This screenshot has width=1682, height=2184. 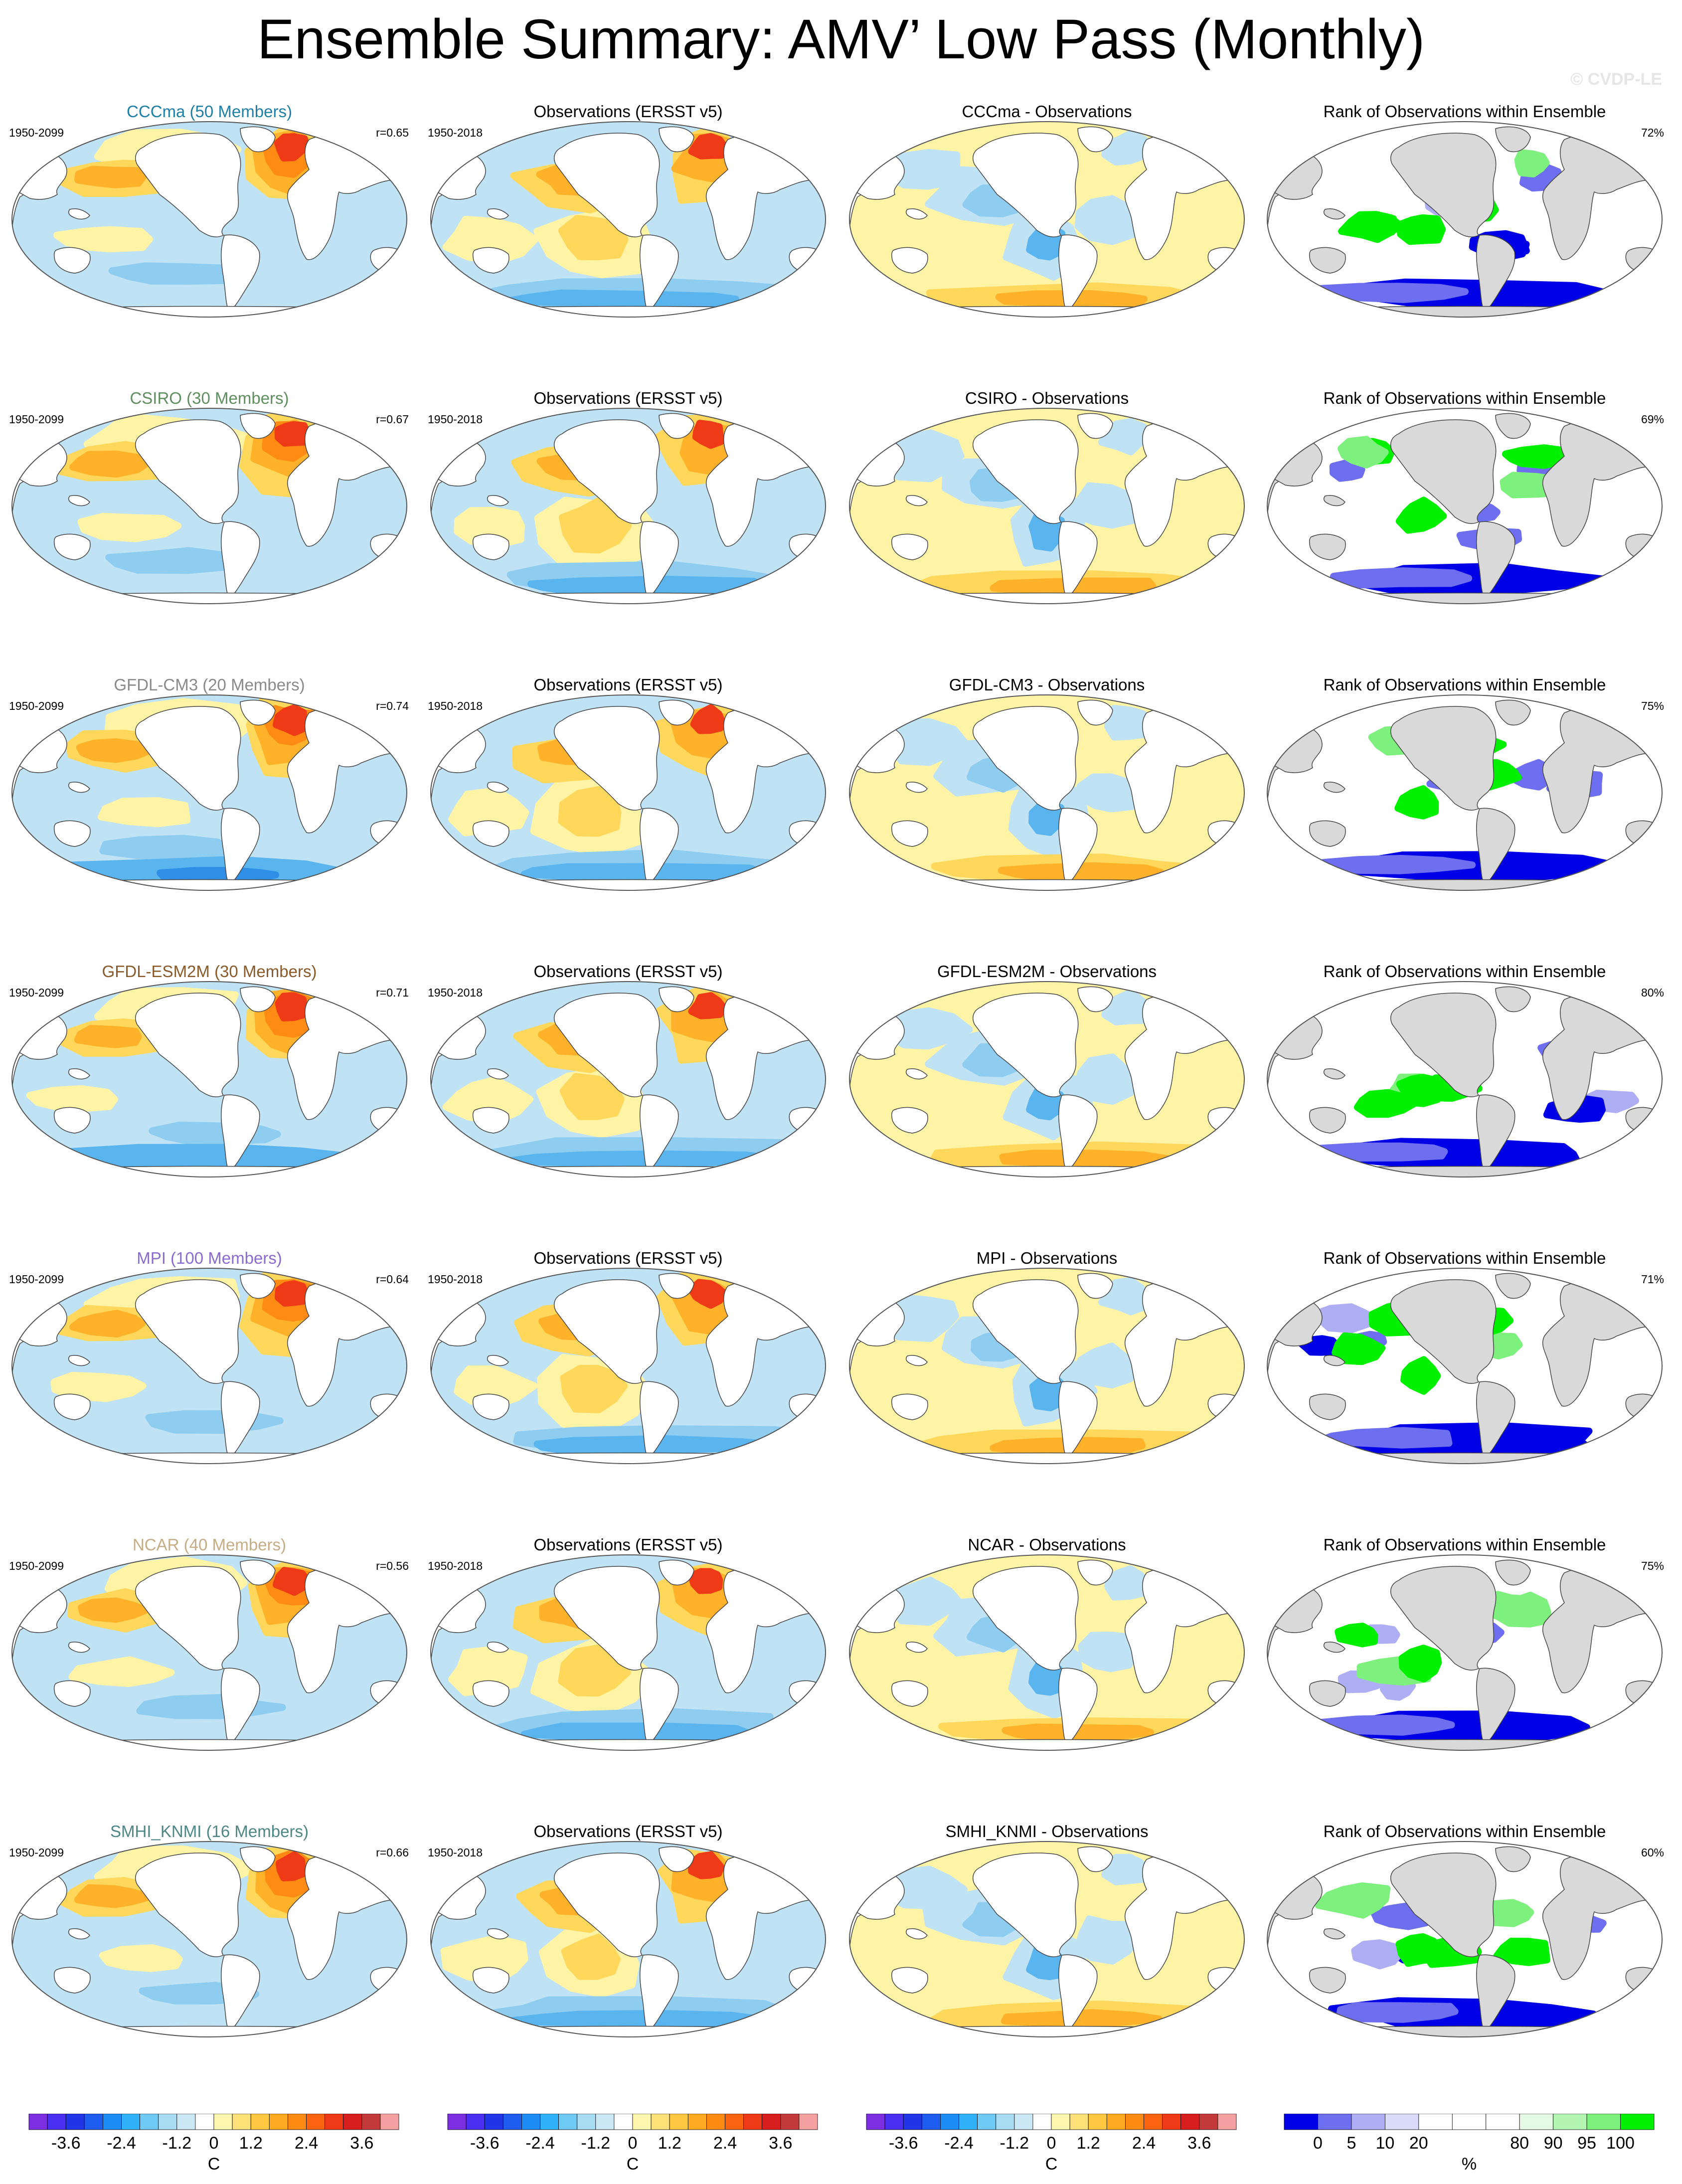 I want to click on colorbar-tick-label: 100, so click(x=1621, y=2143).